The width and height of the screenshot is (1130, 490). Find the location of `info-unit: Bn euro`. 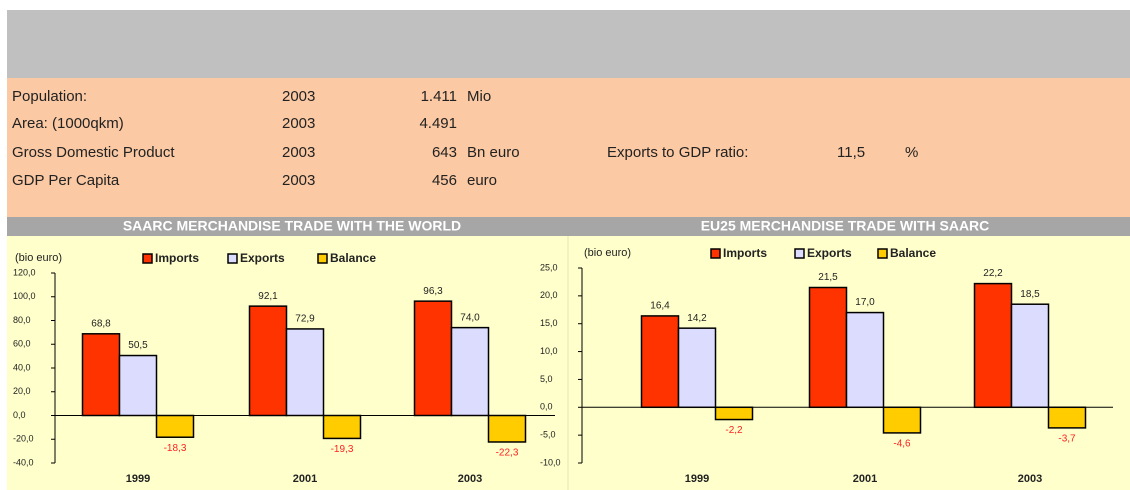

info-unit: Bn euro is located at coordinates (493, 152).